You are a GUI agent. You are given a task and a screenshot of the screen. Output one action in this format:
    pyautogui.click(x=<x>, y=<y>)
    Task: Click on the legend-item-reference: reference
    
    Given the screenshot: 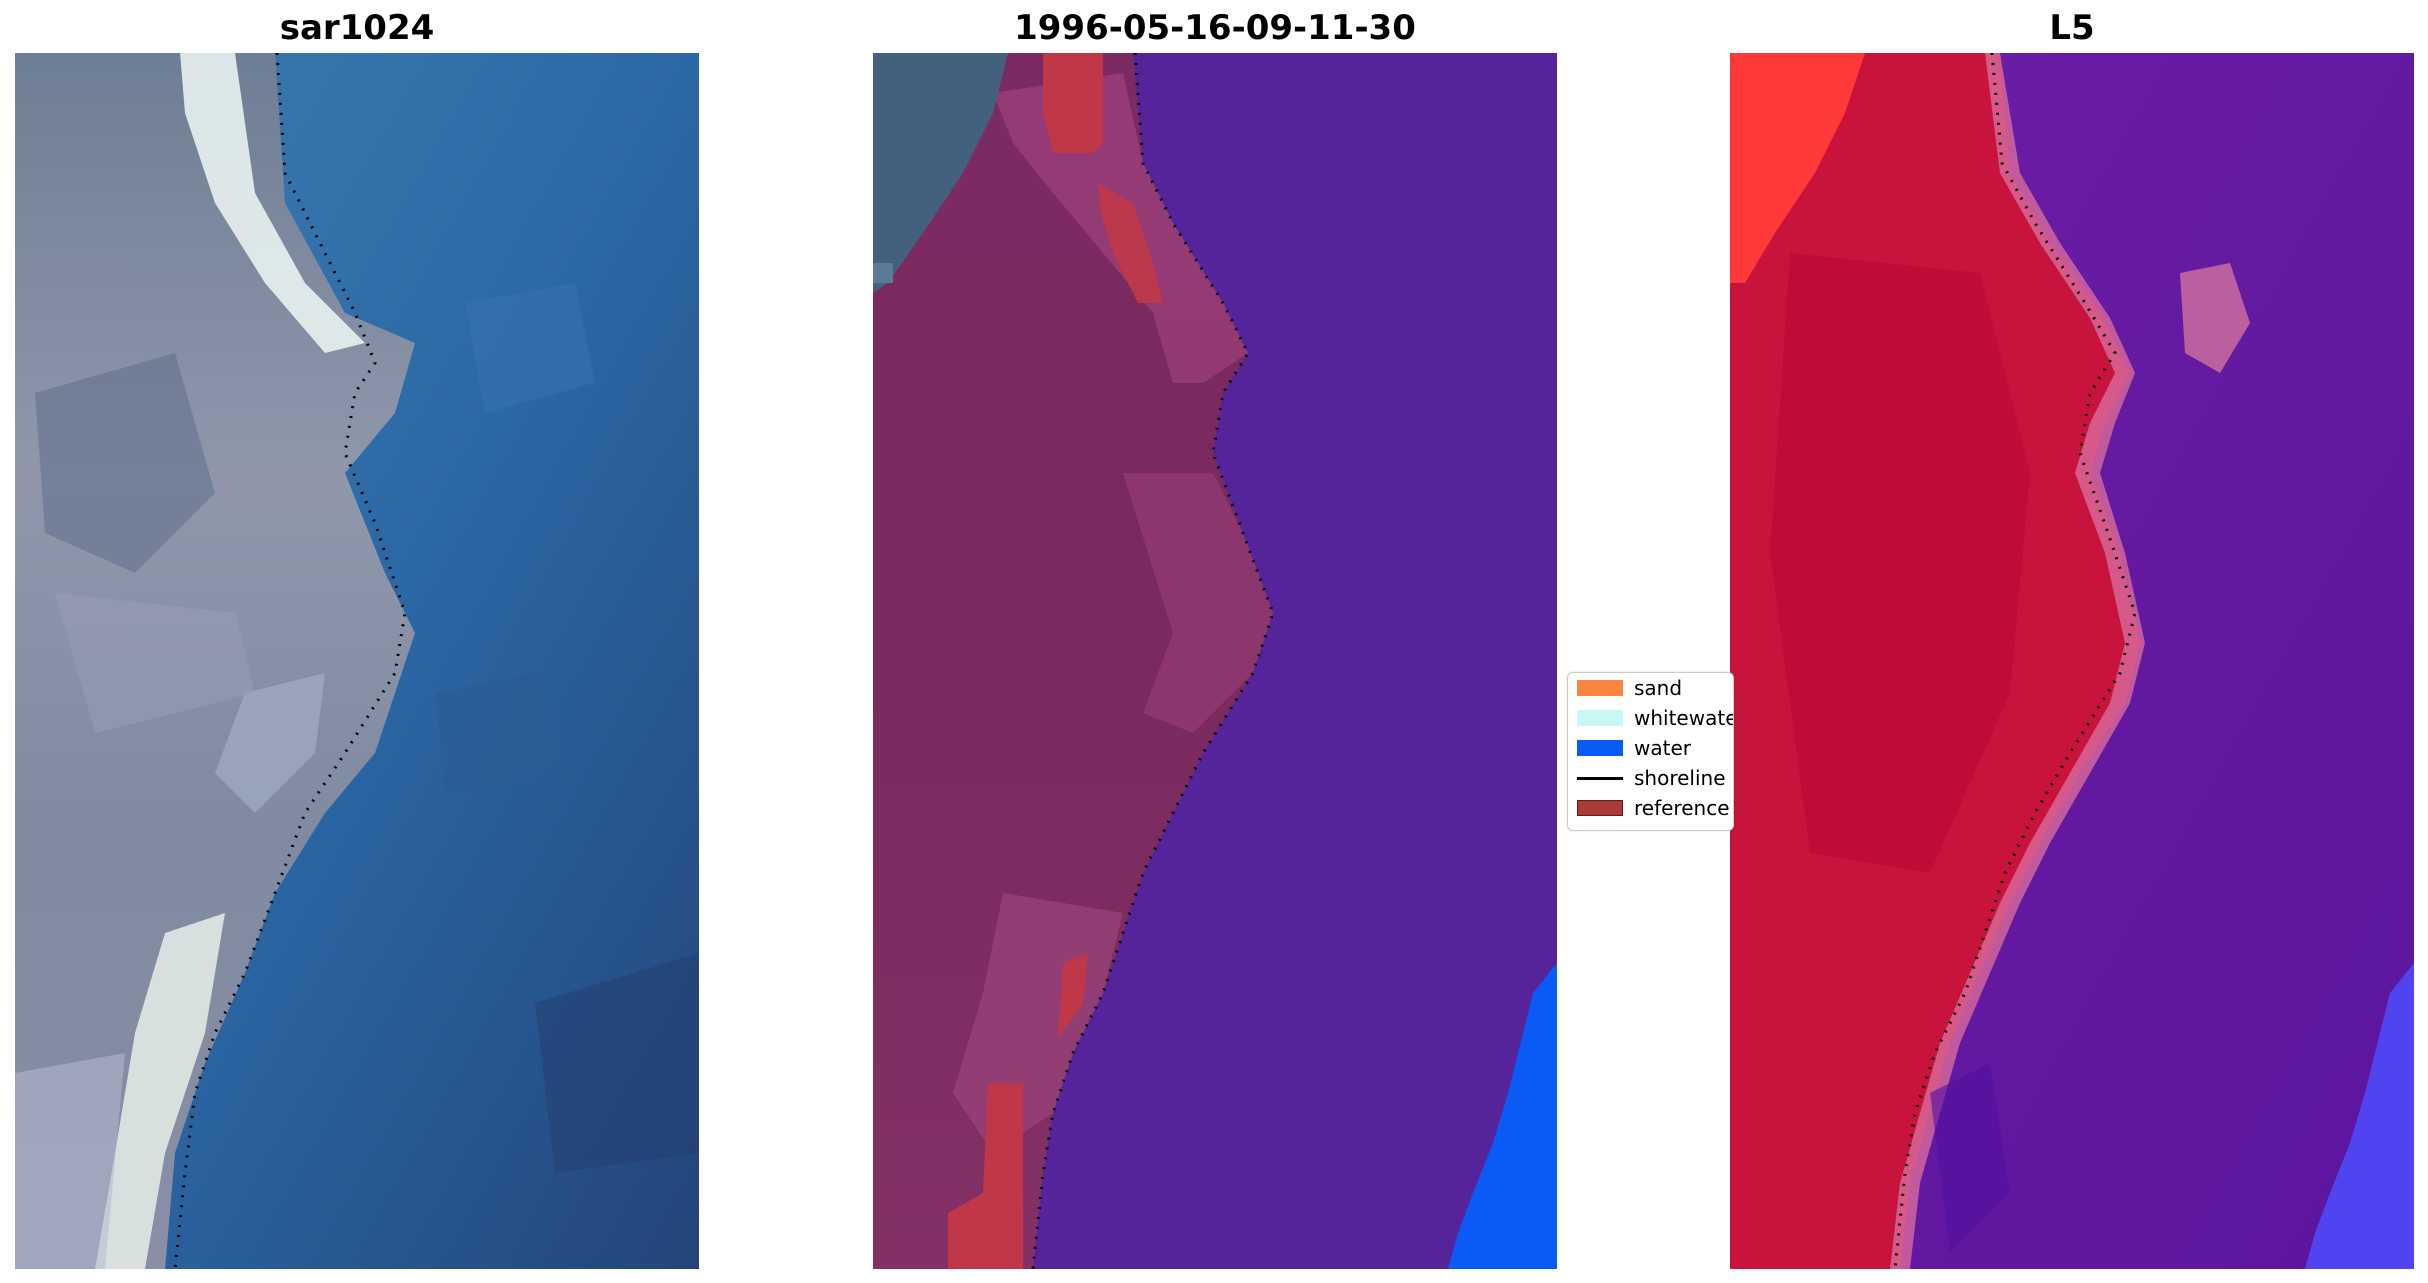 What is the action you would take?
    pyautogui.click(x=1650, y=808)
    